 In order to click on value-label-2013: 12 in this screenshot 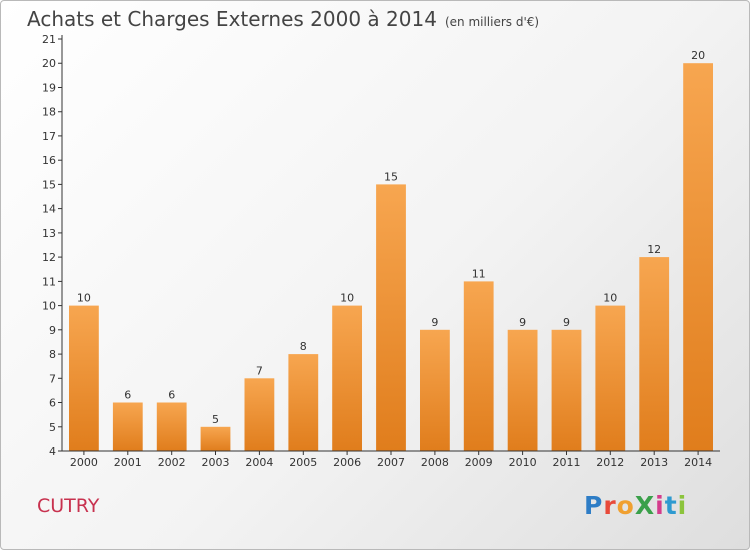, I will do `click(654, 249)`.